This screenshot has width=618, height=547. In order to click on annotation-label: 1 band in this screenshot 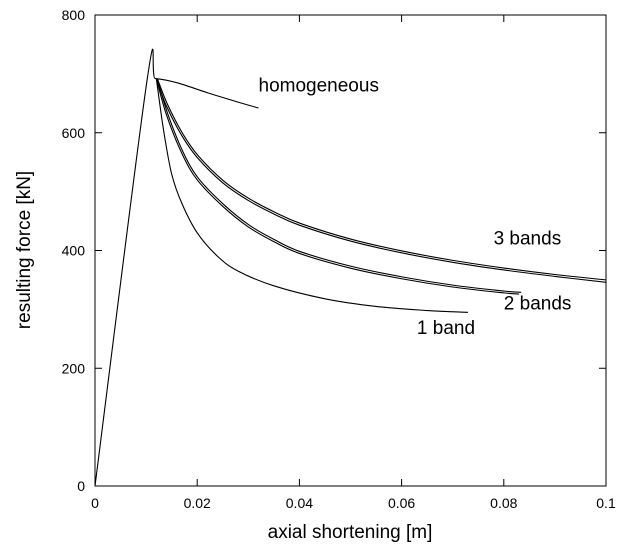, I will do `click(446, 328)`.